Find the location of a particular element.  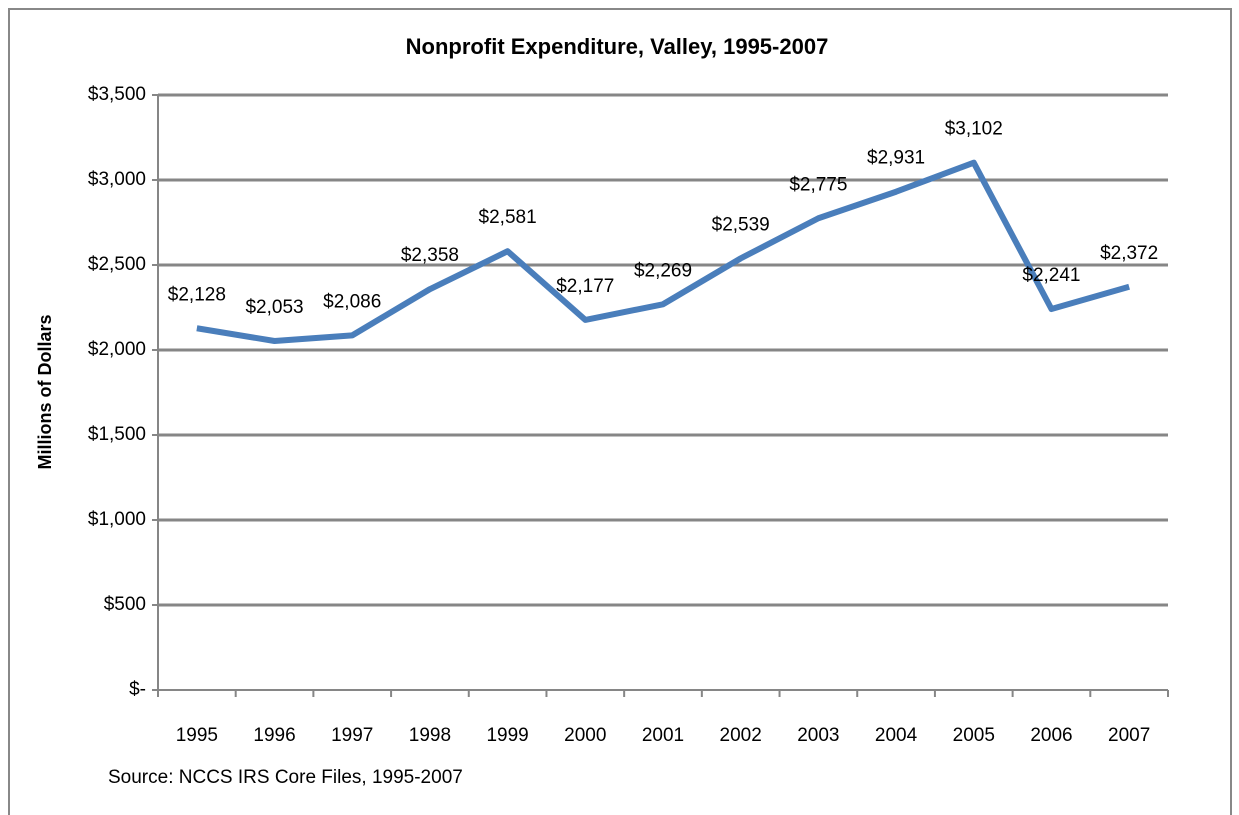

data-label: $2,358 is located at coordinates (430, 255).